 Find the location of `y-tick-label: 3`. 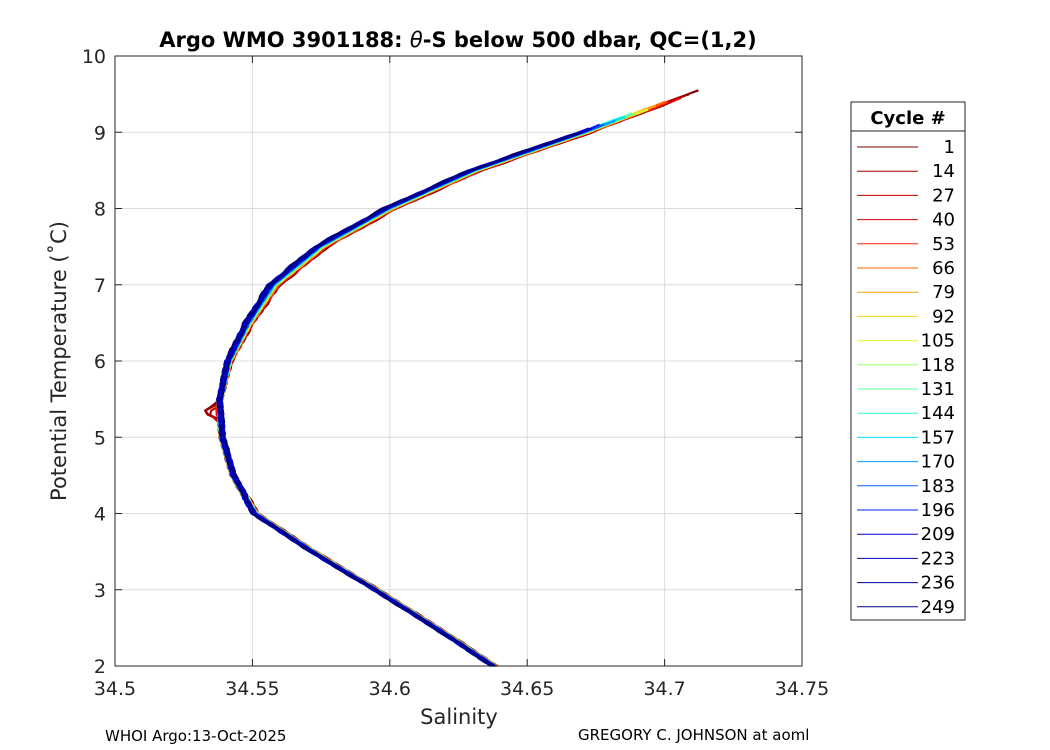

y-tick-label: 3 is located at coordinates (100, 591).